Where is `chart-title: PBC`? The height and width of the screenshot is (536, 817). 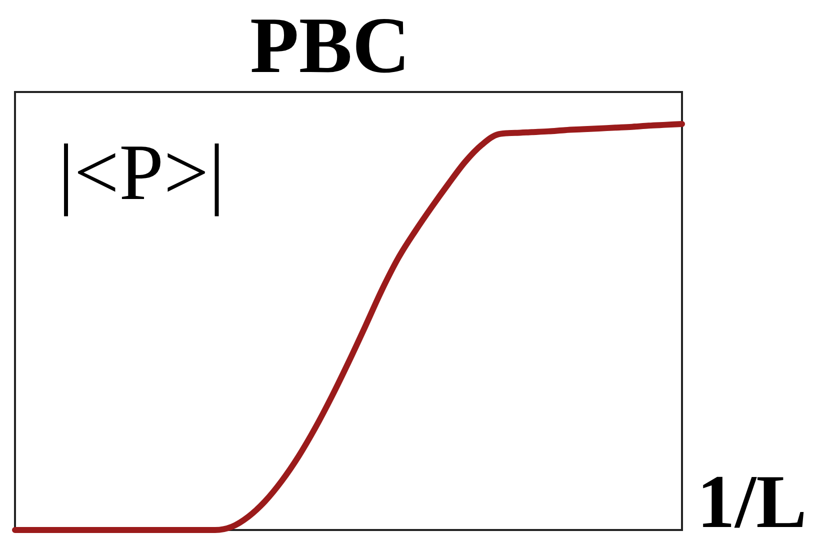
chart-title: PBC is located at coordinates (330, 46).